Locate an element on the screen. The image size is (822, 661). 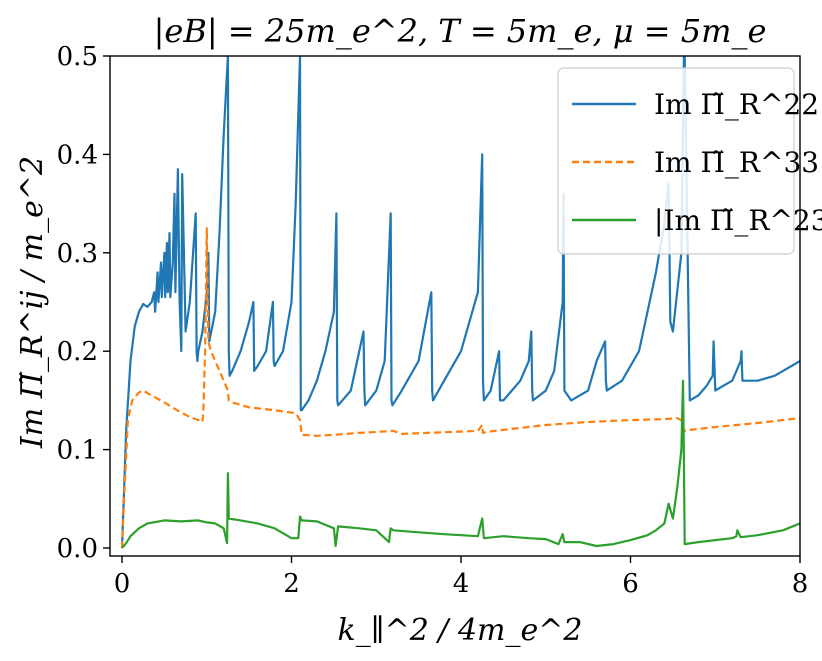
legend: Im Π̃_R^22 Im Π̃_R^33 |Im Π̃_R^23| is located at coordinates (689, 161).